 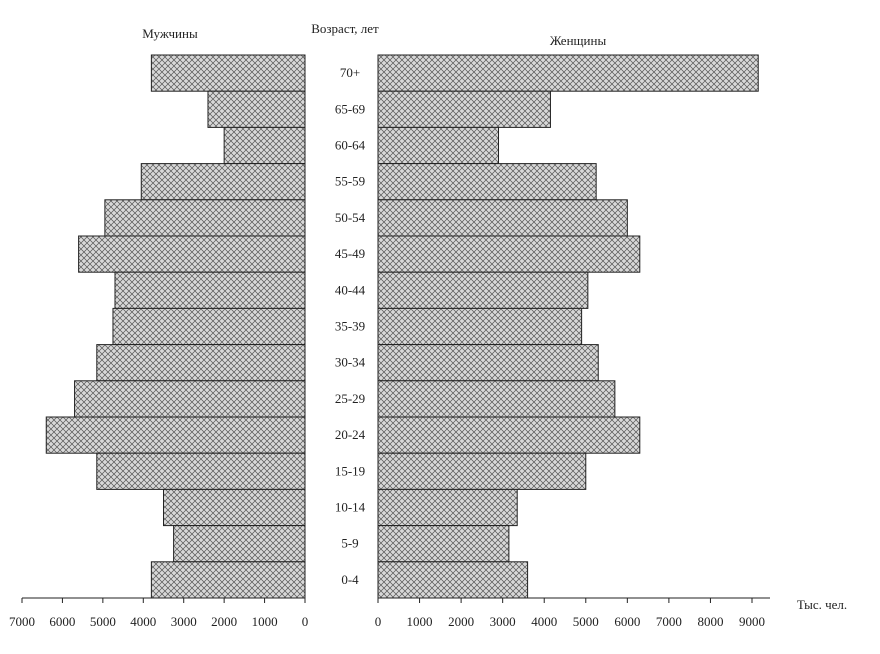 What do you see at coordinates (752, 621) in the screenshot?
I see `x-tick-label: 9000` at bounding box center [752, 621].